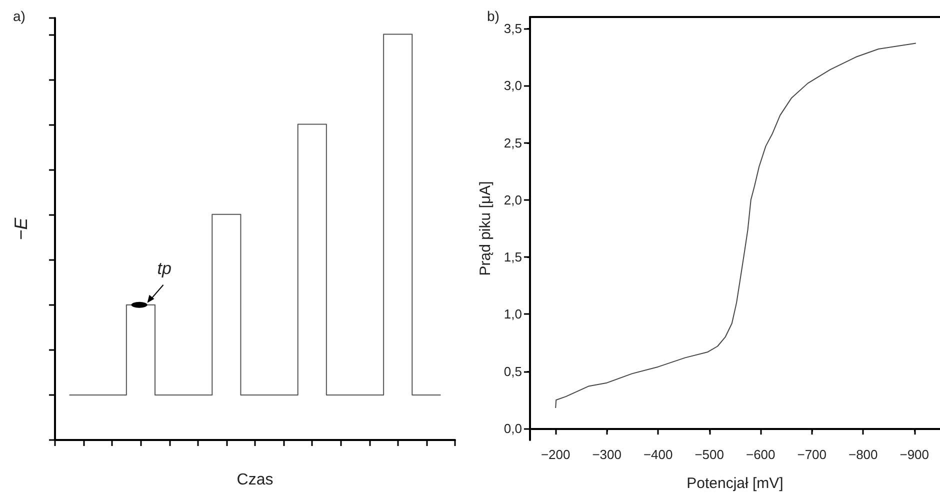  Describe the element at coordinates (709, 454) in the screenshot. I see `x-tick-label: −500` at that location.